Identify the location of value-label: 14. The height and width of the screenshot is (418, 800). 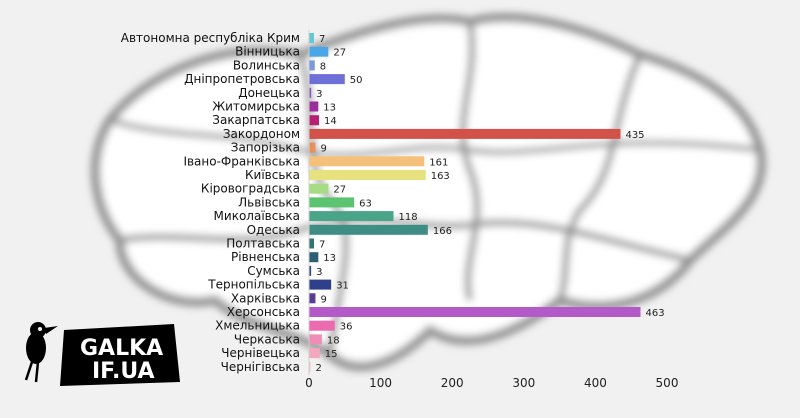
(330, 121).